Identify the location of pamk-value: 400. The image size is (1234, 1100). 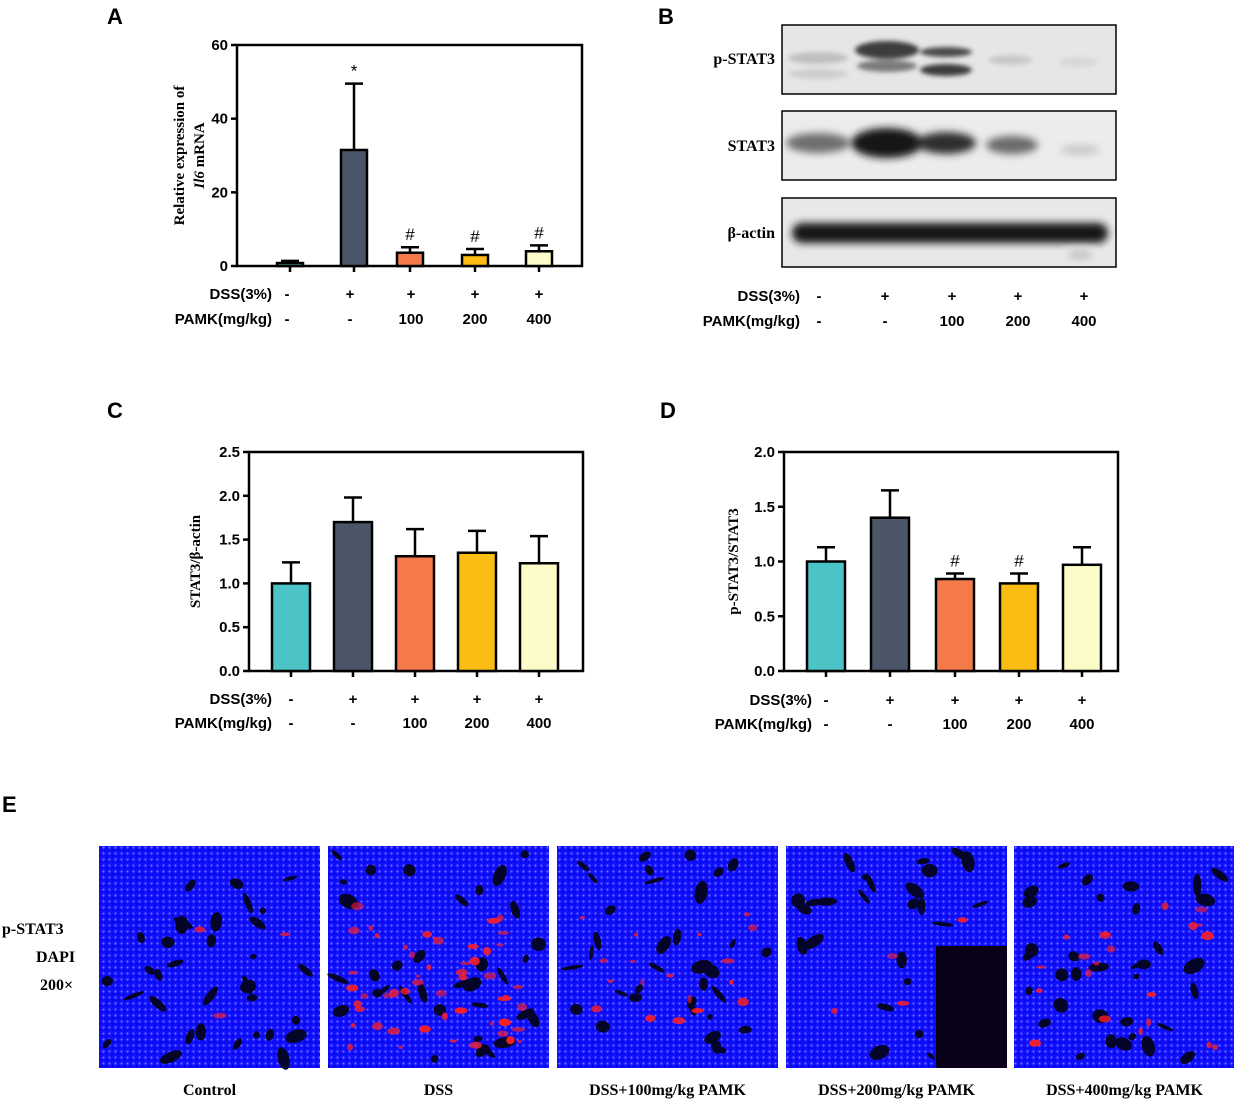
(538, 319).